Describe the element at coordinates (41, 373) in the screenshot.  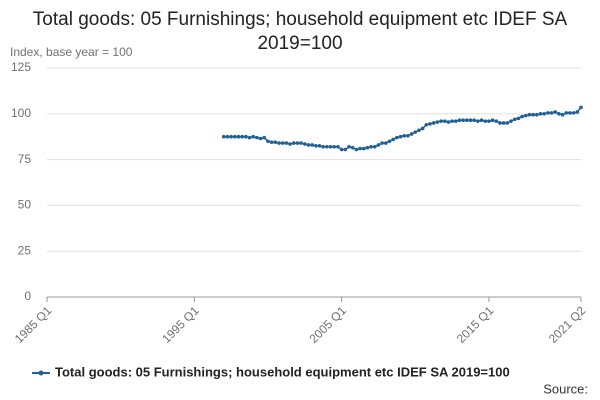
I see `legend-swatch-dot` at that location.